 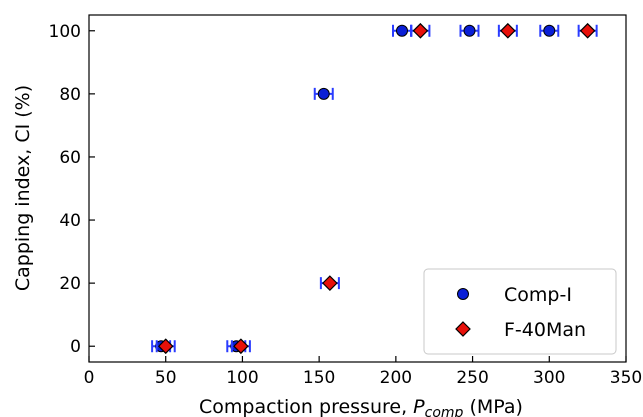 What do you see at coordinates (242, 378) in the screenshot?
I see `x-tick-label: 100` at bounding box center [242, 378].